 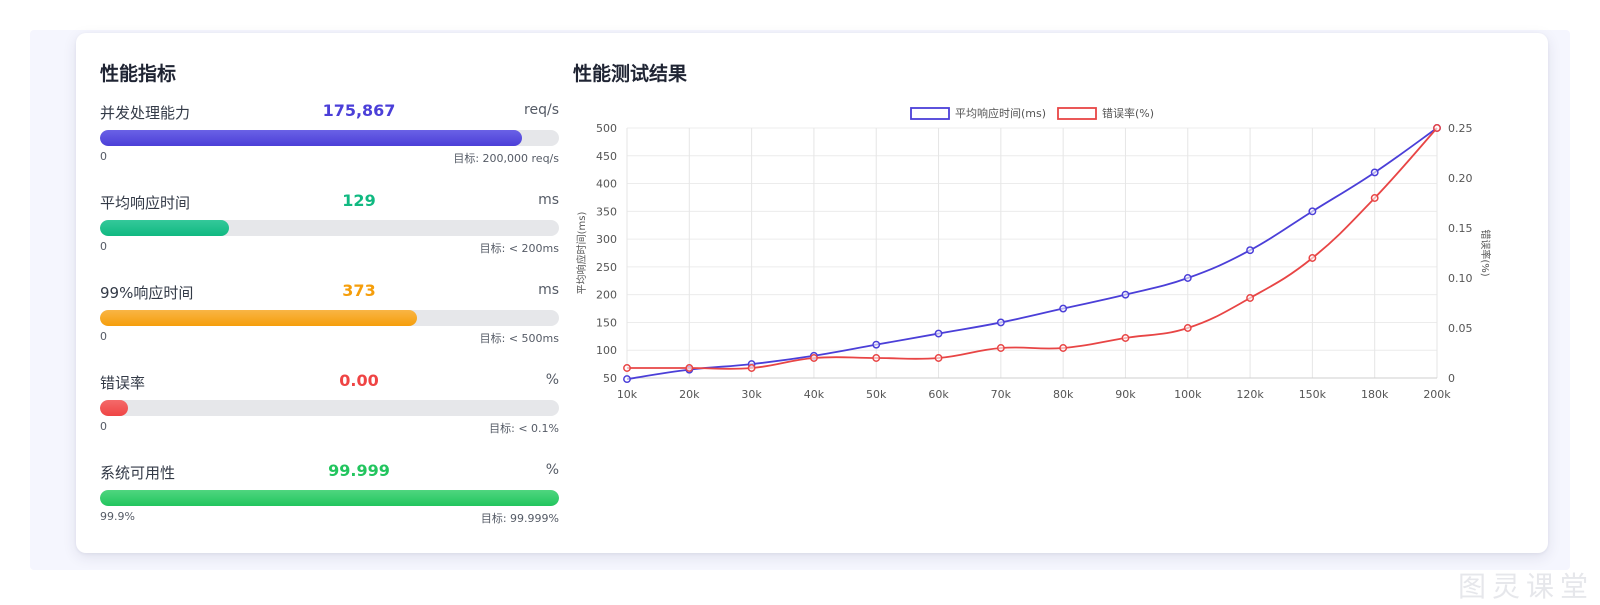 I want to click on metric-header: 平均响应时间 129 ms, so click(x=329, y=203).